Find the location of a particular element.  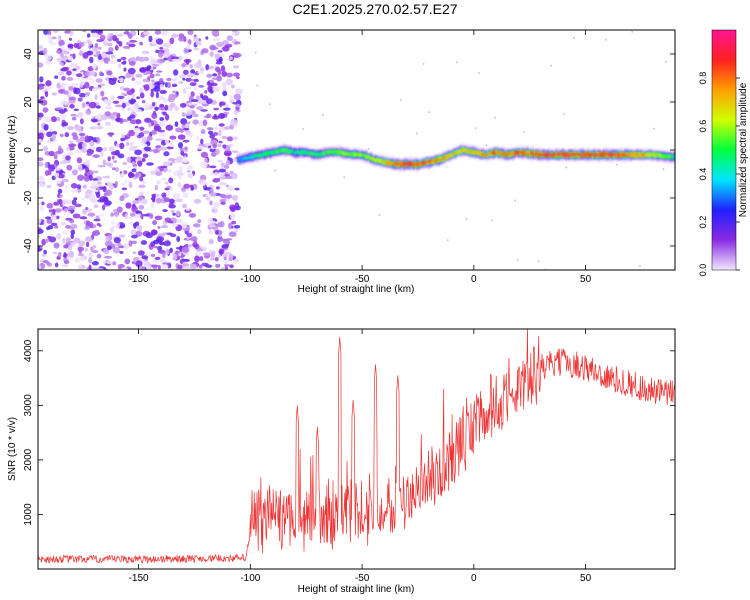

spectrogram-xtick-label: -50 is located at coordinates (362, 279).